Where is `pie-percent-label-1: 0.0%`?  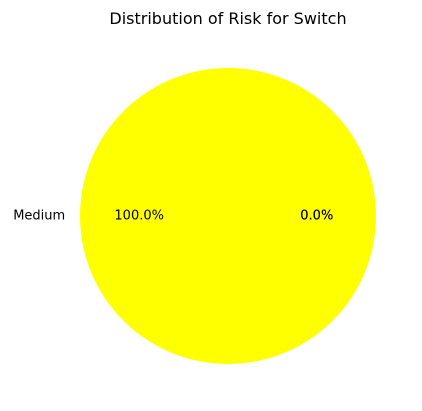 pie-percent-label-1: 0.0% is located at coordinates (316, 216).